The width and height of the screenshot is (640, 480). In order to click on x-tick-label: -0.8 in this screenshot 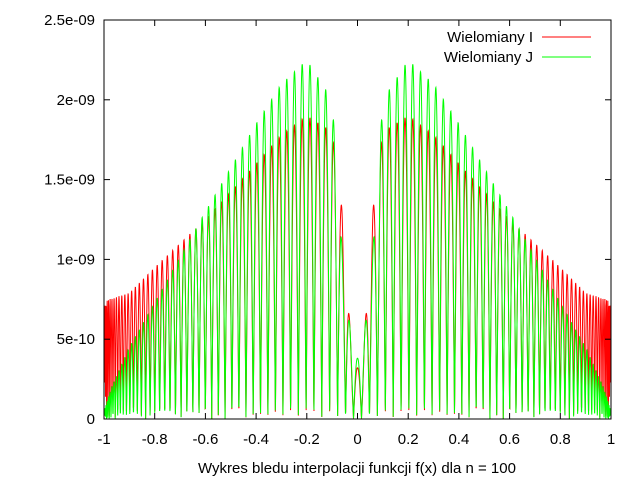, I will do `click(155, 439)`.